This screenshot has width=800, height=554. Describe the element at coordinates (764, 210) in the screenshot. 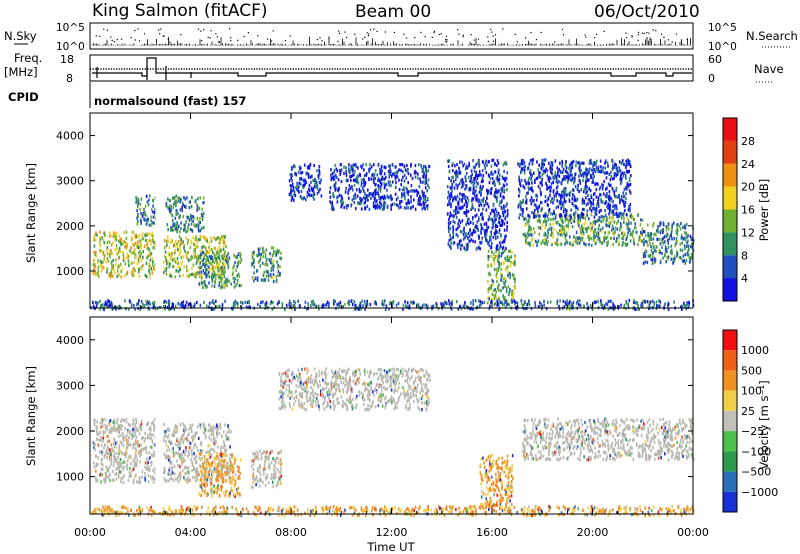

I see `power-colorbar-label: Power [dB]` at that location.